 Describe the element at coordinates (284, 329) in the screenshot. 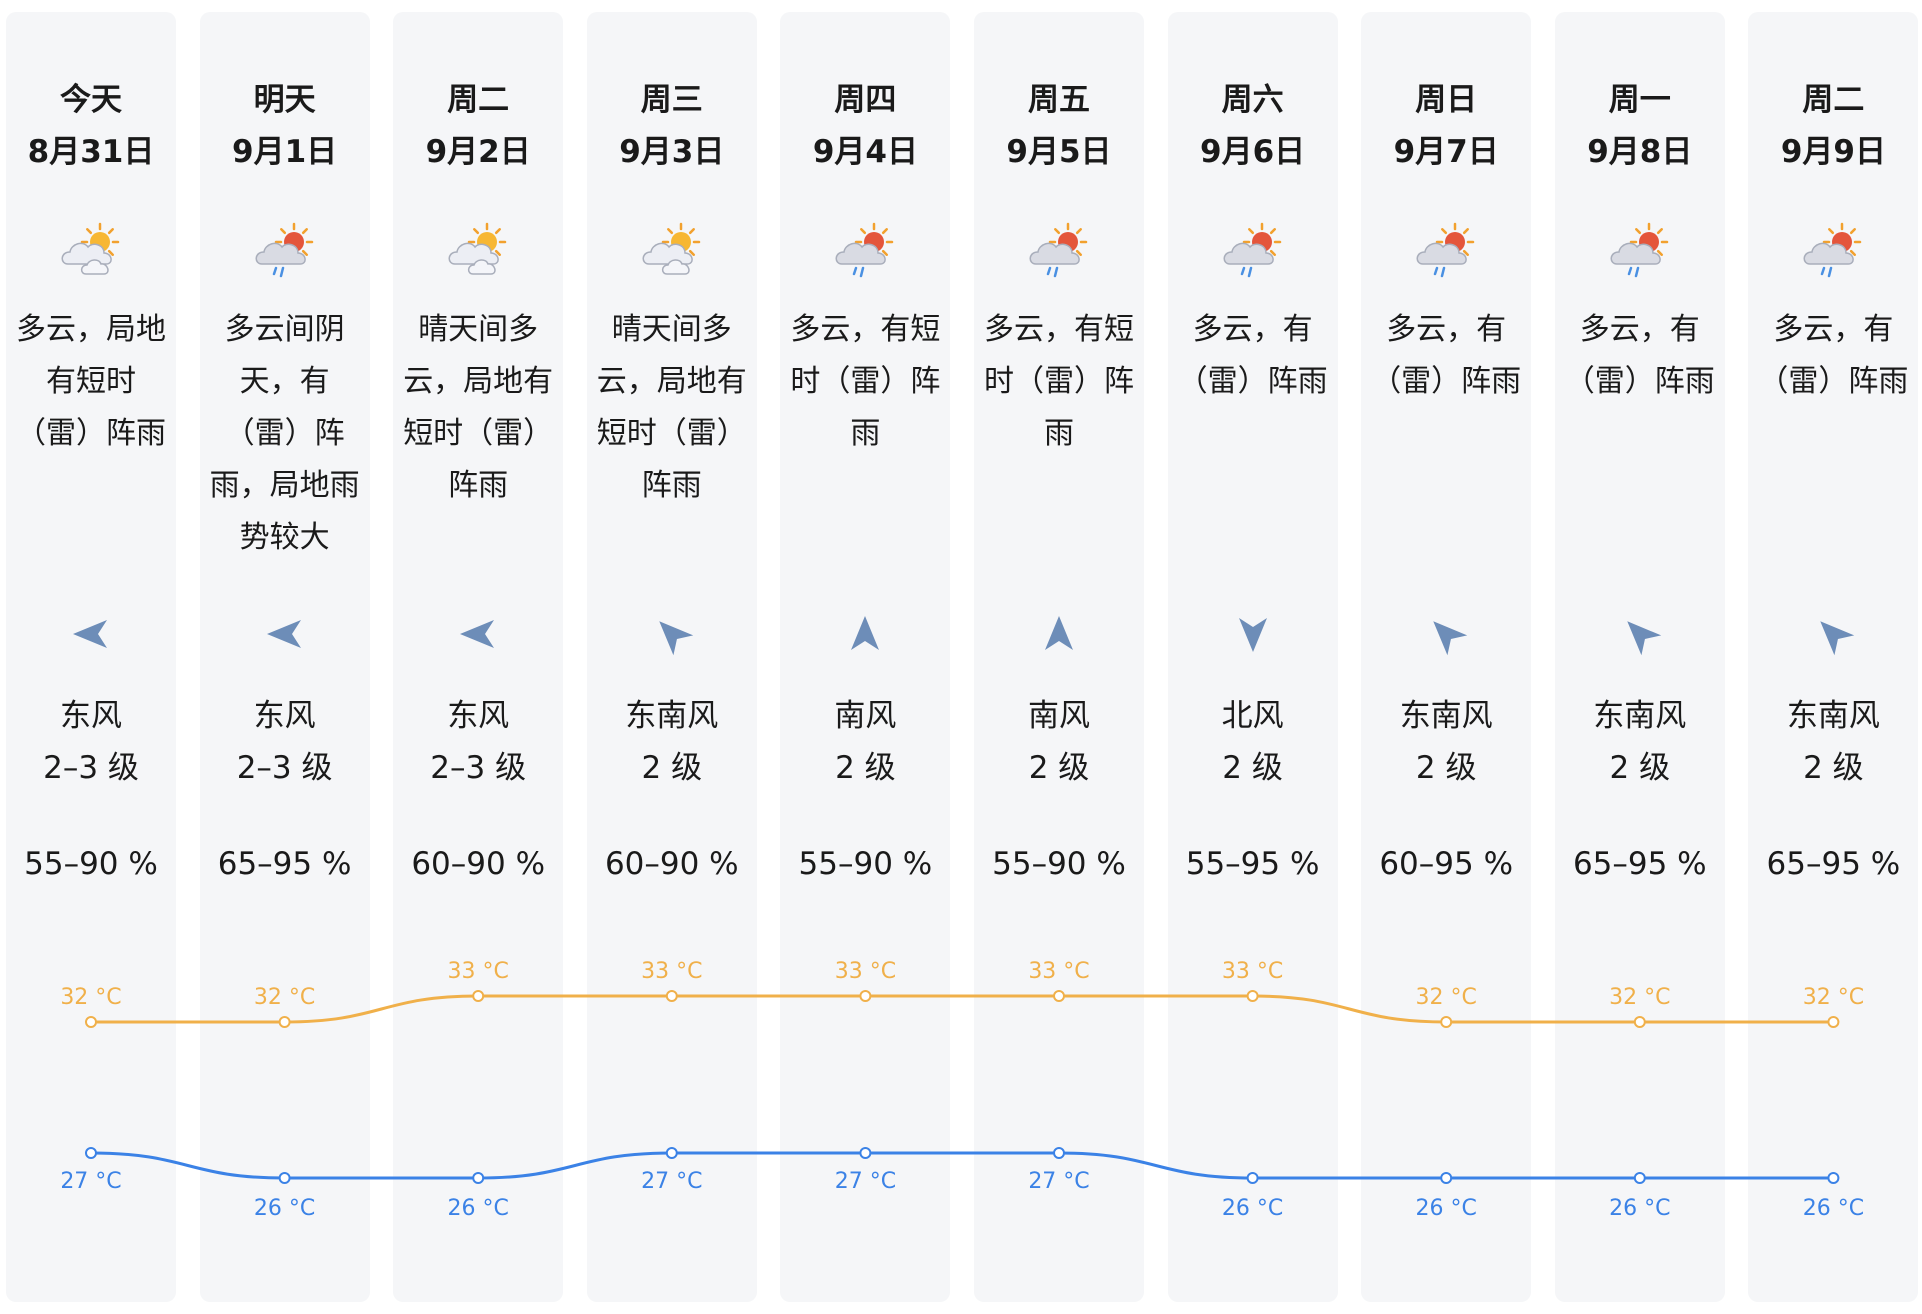

I see `weather-description-line: 多云间阴` at that location.